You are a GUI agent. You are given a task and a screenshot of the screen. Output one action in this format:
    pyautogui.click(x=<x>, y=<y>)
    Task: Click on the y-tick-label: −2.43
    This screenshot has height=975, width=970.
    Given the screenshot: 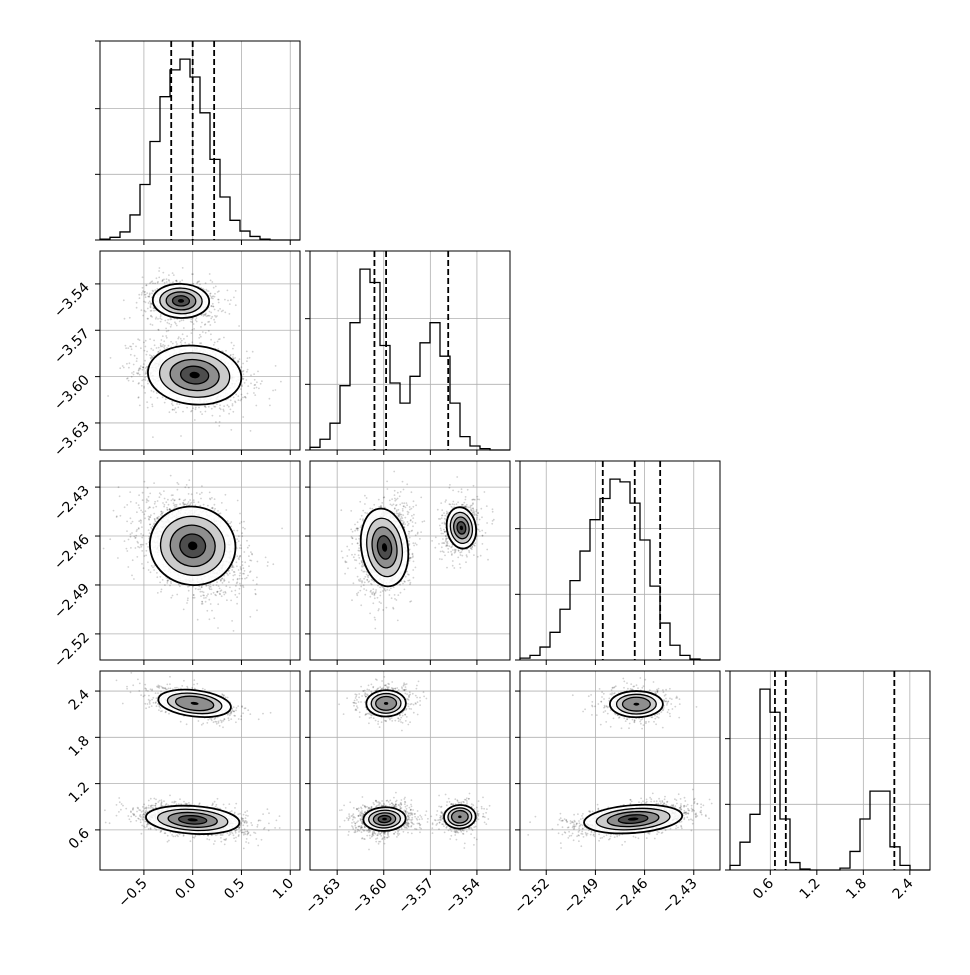 What is the action you would take?
    pyautogui.click(x=72, y=504)
    